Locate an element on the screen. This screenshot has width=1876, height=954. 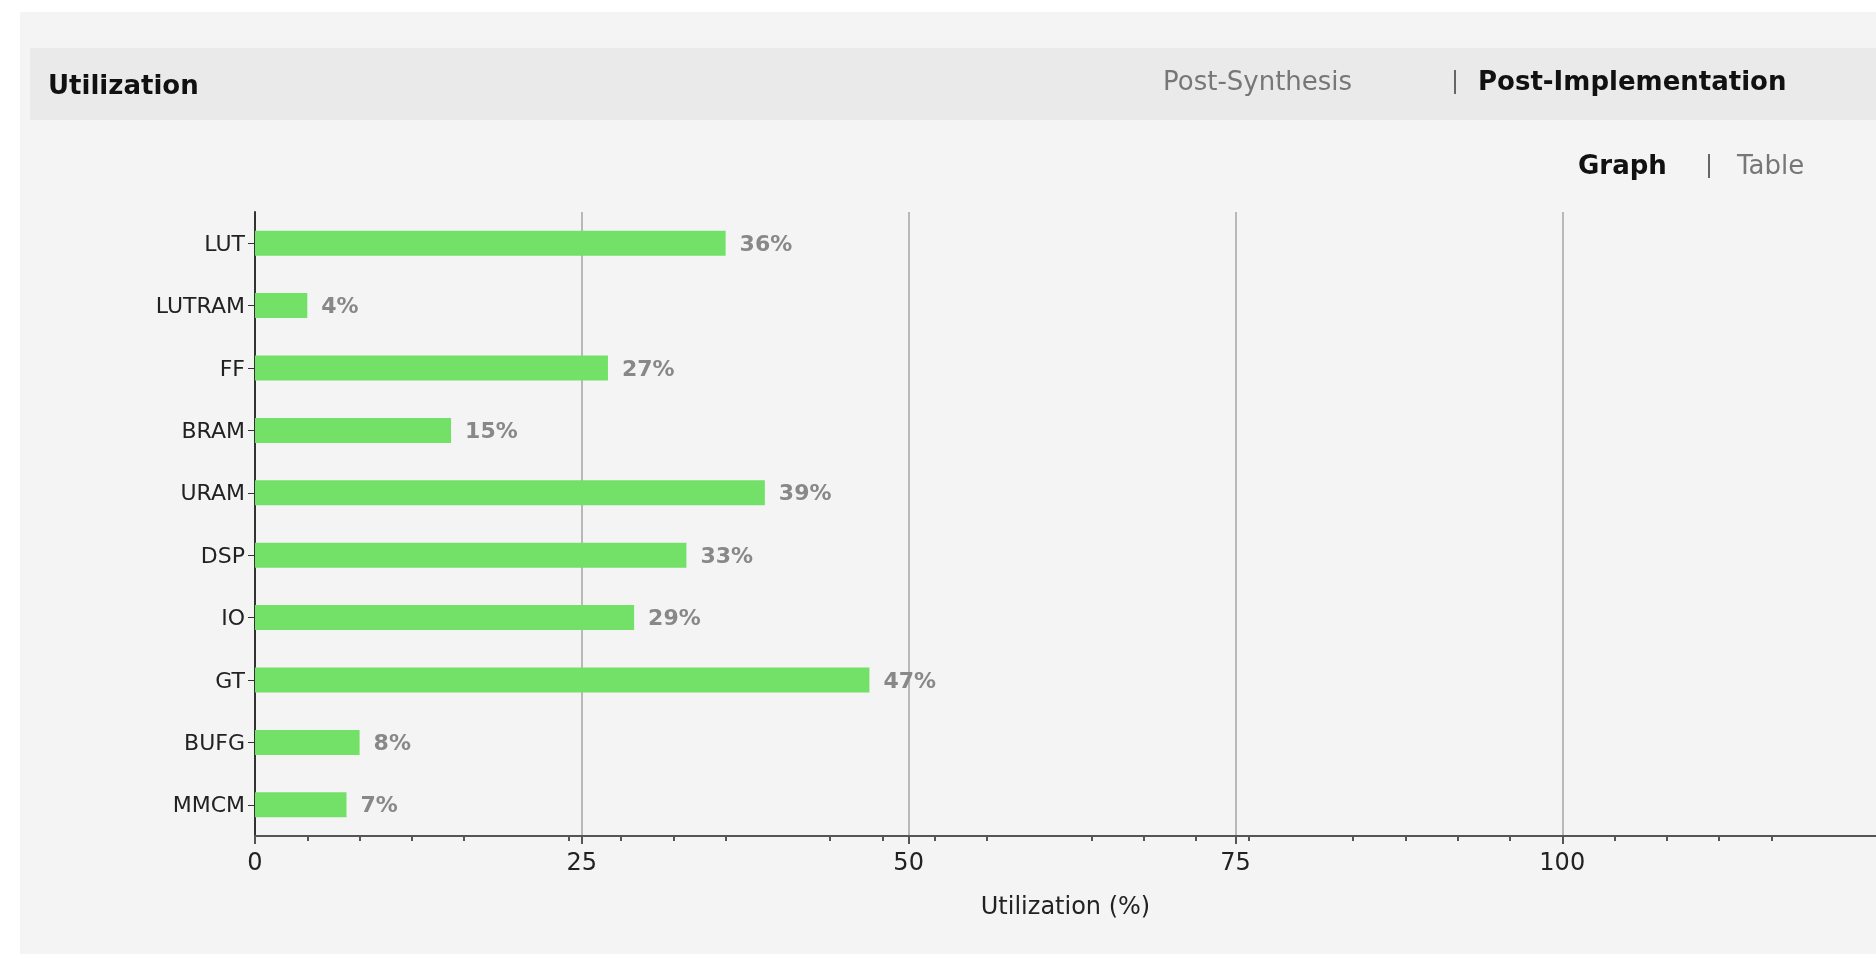
y-tick-label: URAM is located at coordinates (212, 493).